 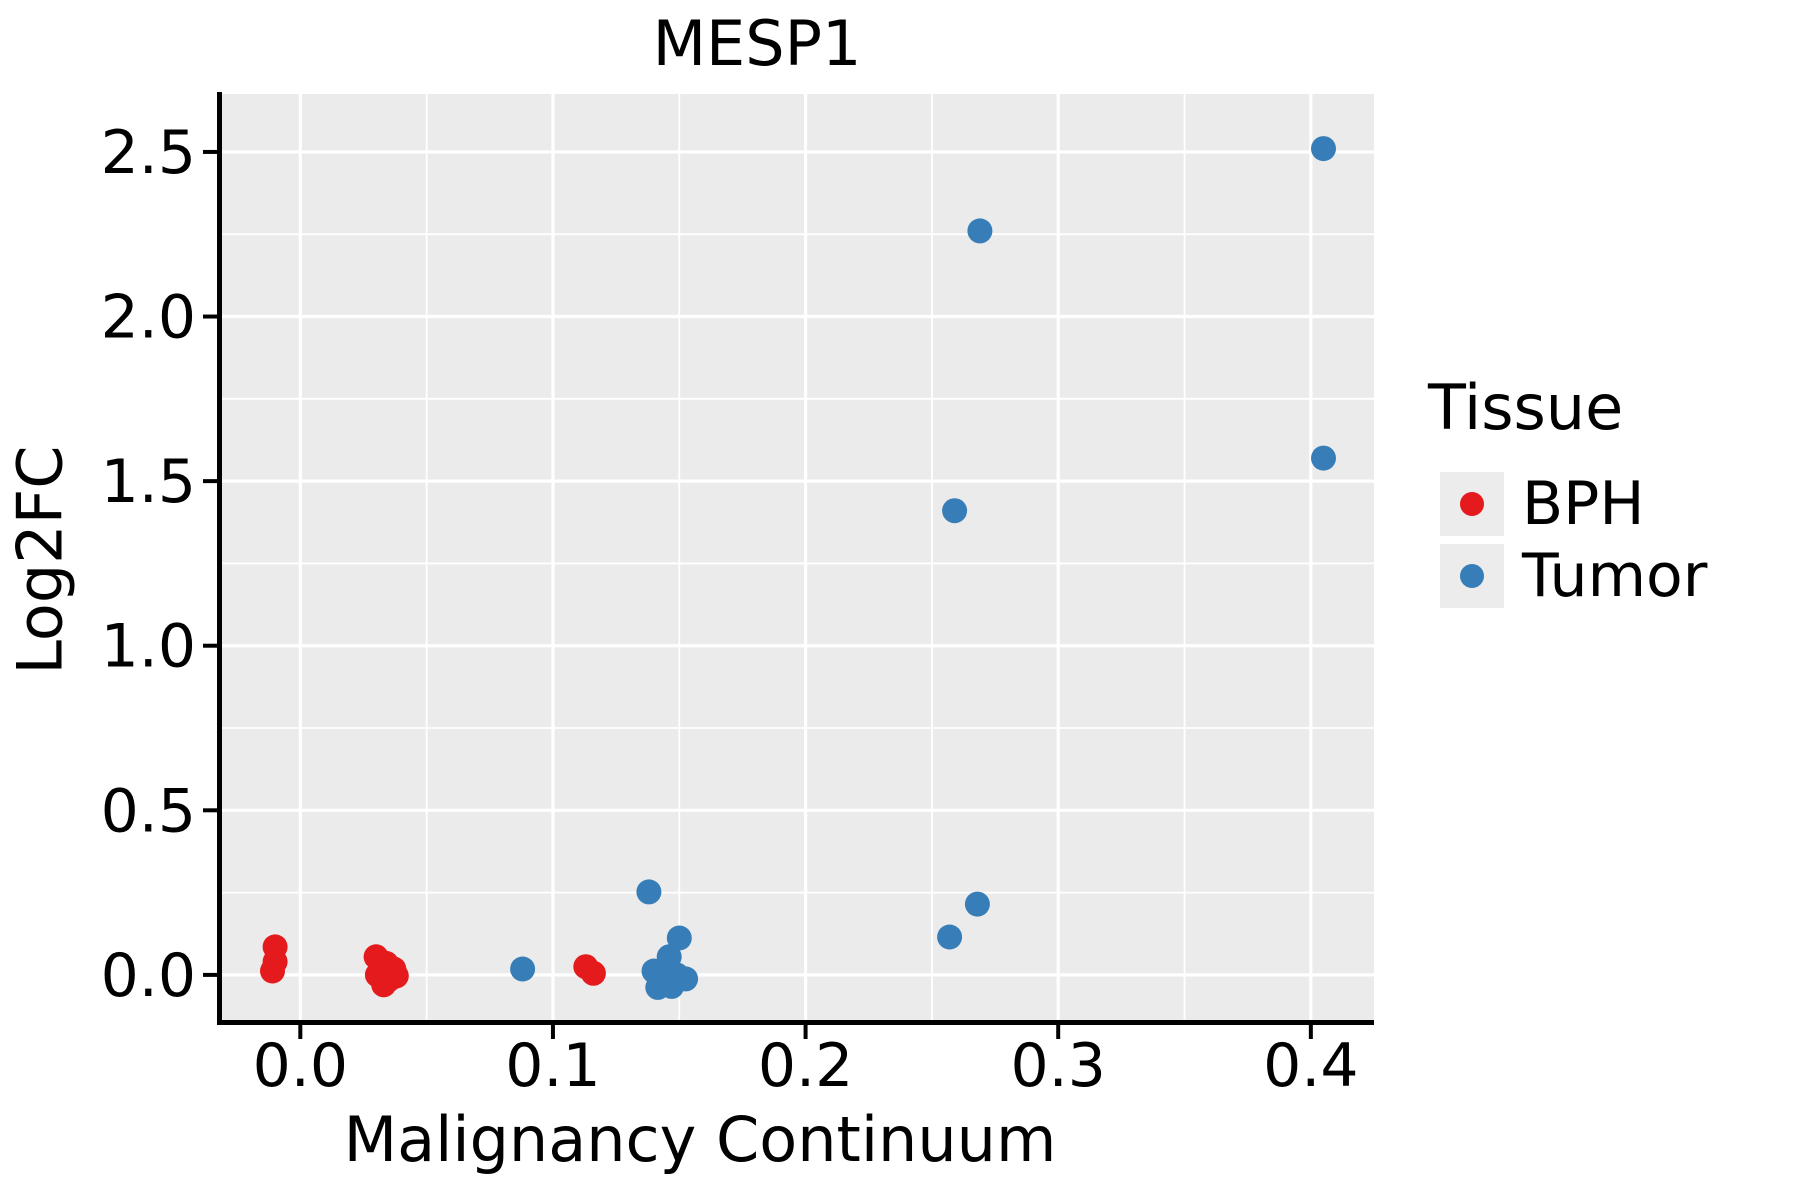 I want to click on x-axis-tick-label: 0.4, so click(x=1310, y=1066).